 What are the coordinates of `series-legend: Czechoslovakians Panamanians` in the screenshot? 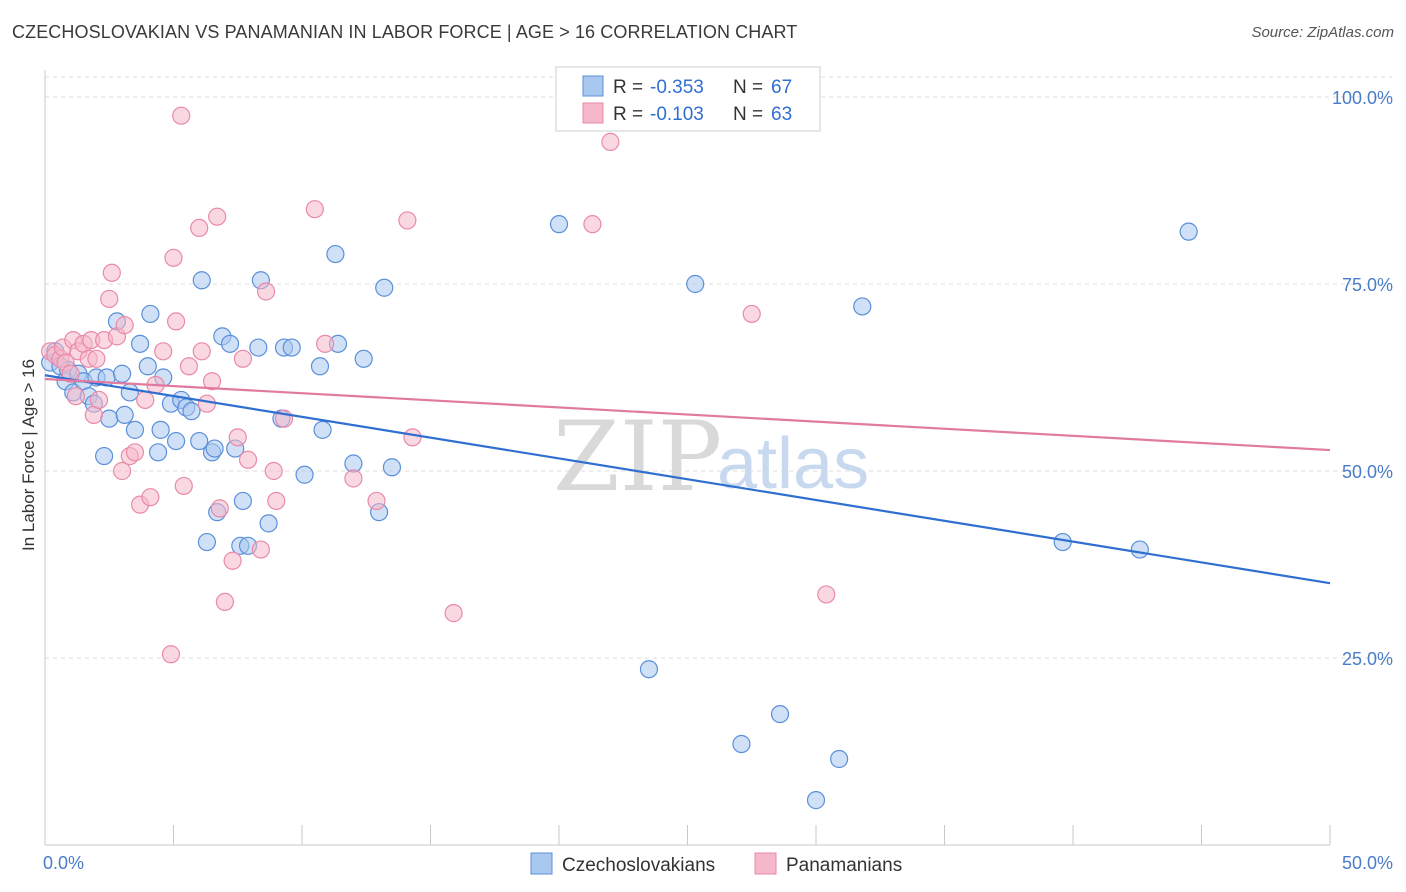 It's located at (716, 864).